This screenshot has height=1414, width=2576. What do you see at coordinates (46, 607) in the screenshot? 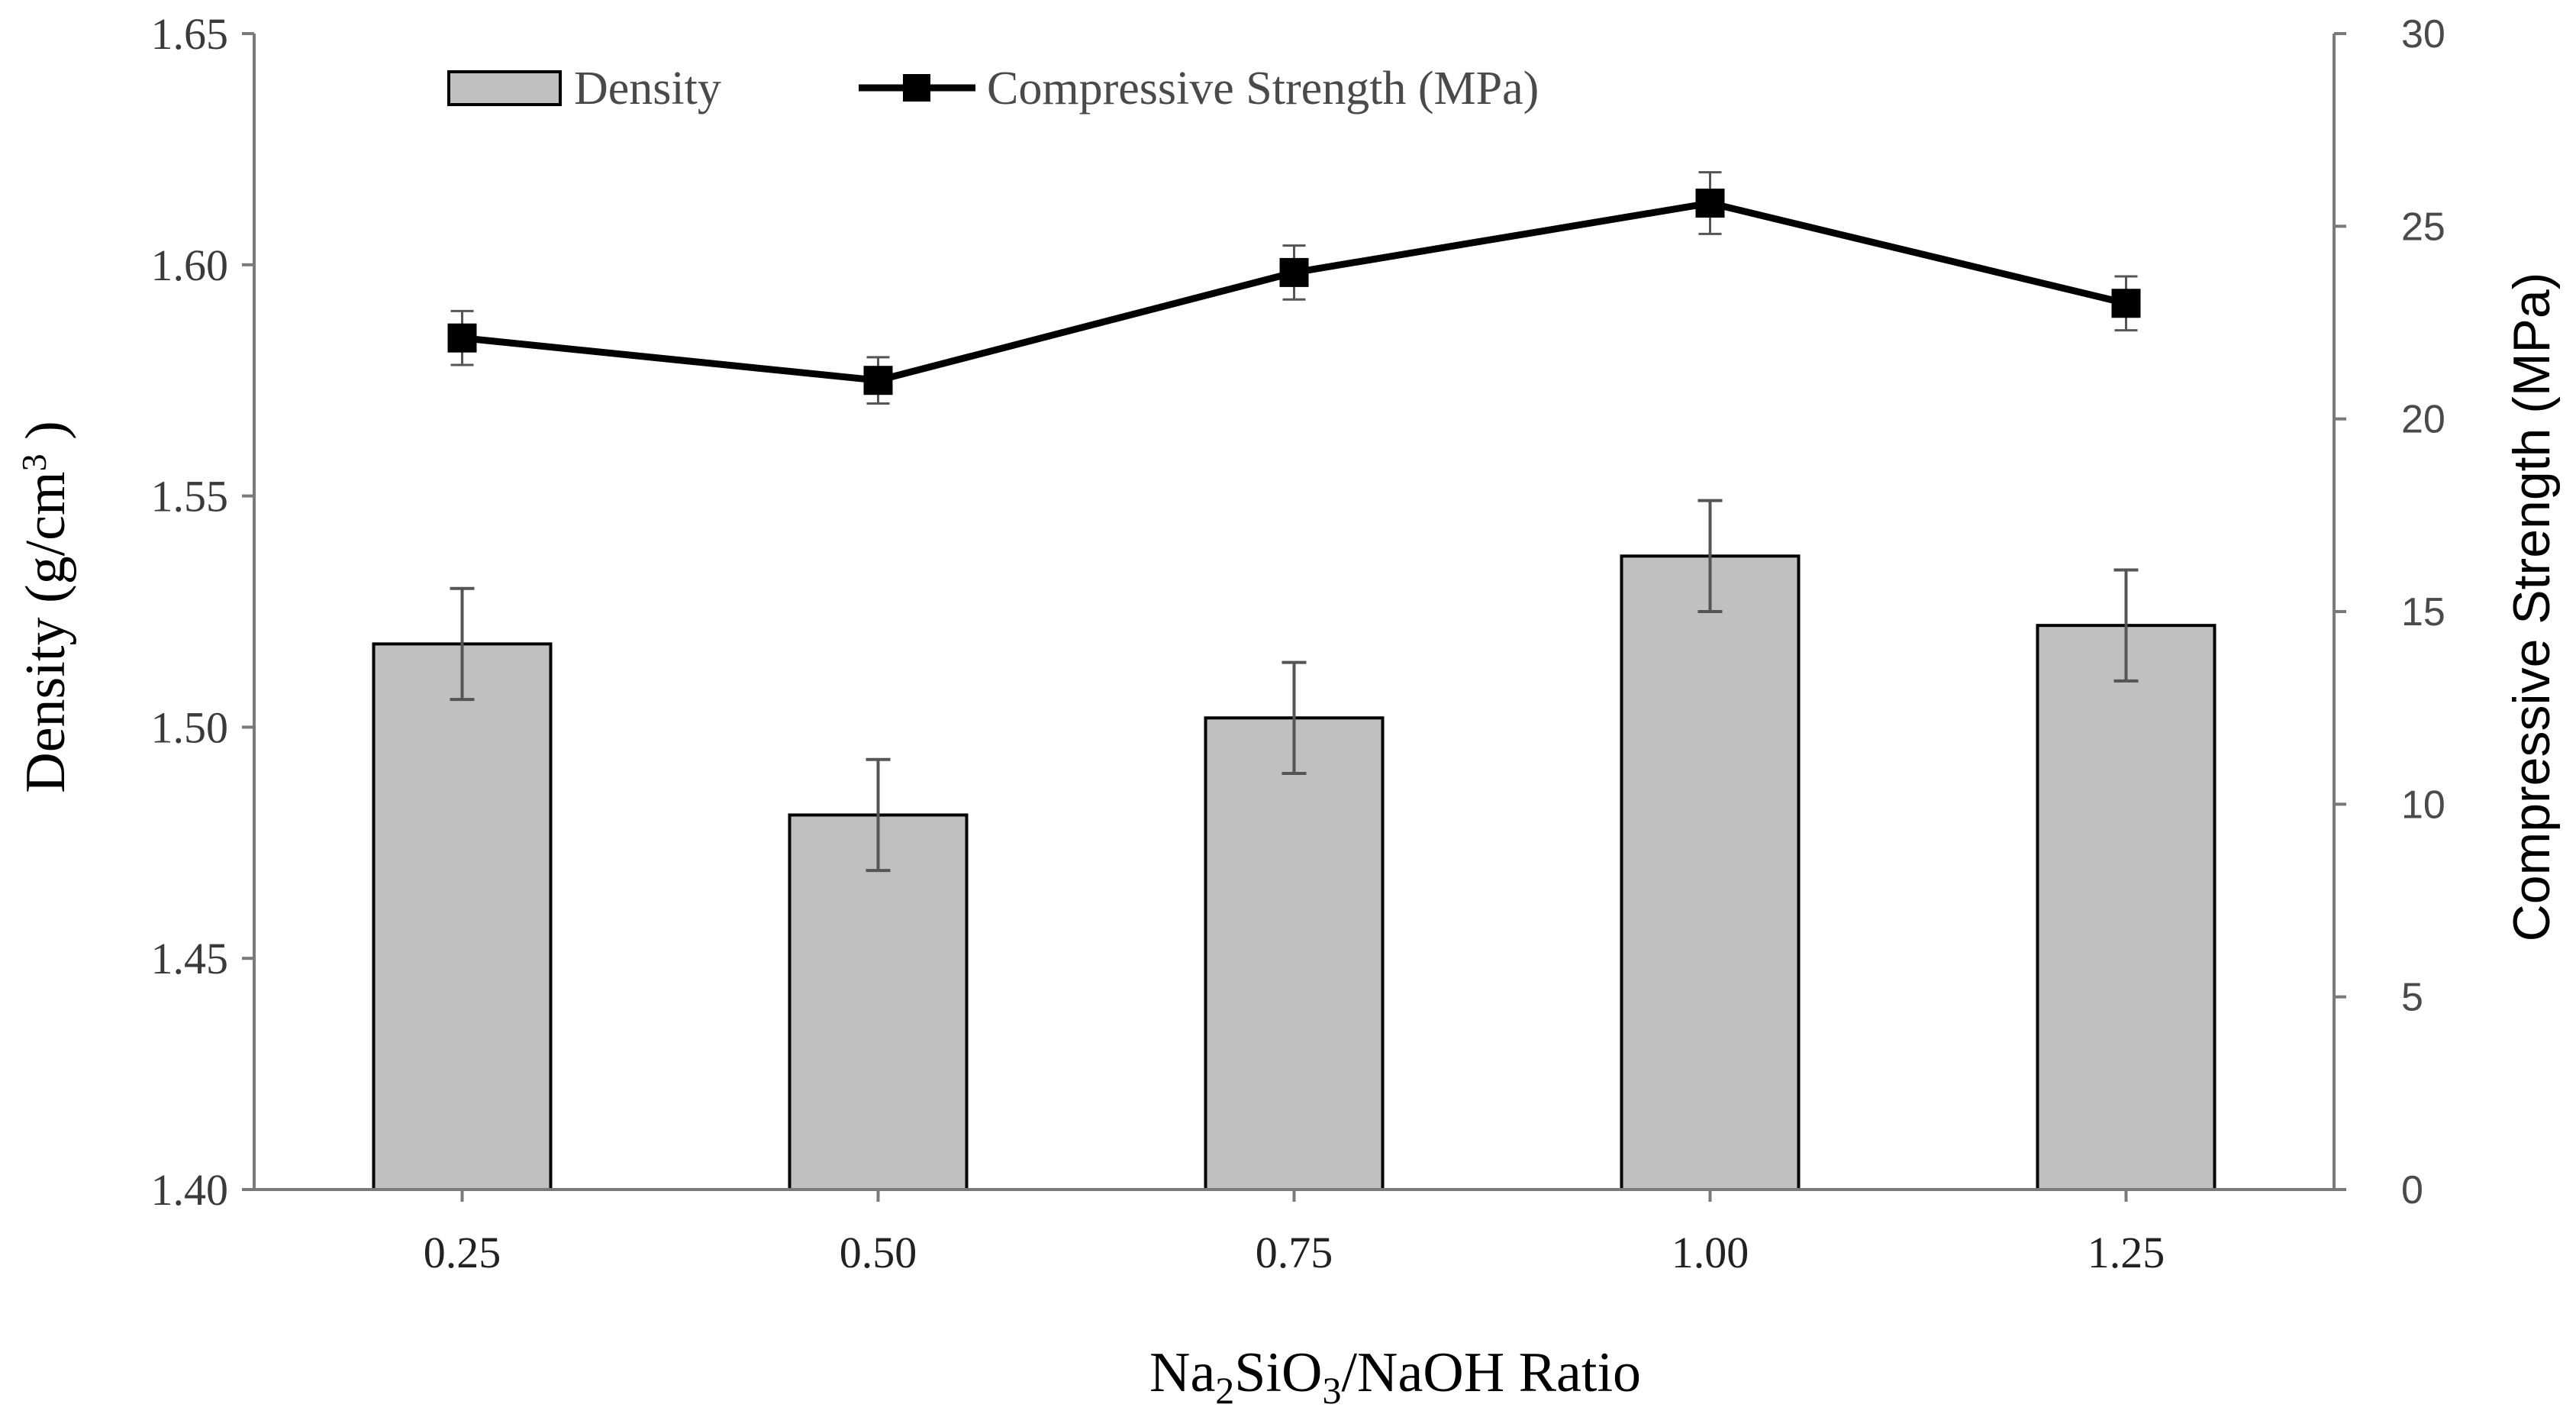
I see `y-axis-left-title: Density (g/cm3 )` at bounding box center [46, 607].